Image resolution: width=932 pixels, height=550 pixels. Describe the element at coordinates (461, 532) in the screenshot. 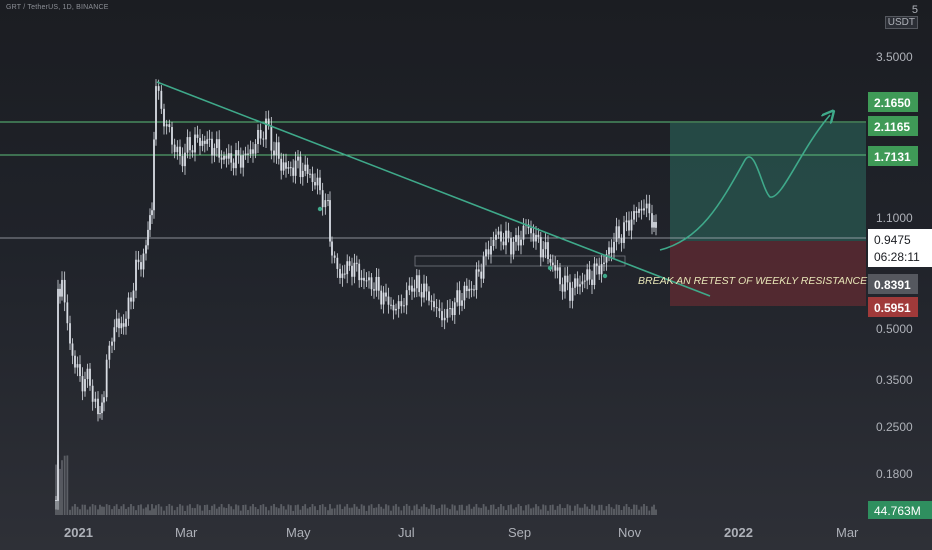

I see `x-axis: 2021 Mar May Jul Sep Nov 2022 Mar` at that location.